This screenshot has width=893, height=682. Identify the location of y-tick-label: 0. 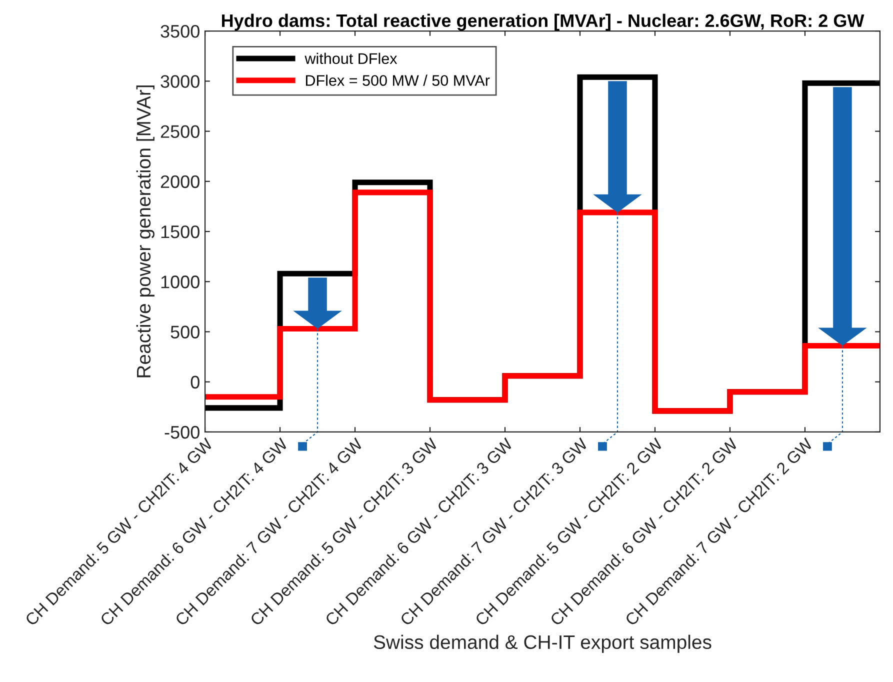
(195, 382).